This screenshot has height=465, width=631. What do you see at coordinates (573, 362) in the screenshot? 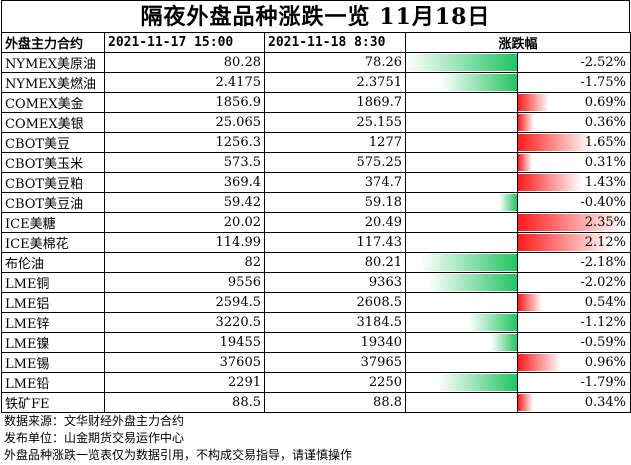
I see `positive-bar-cell: 0.96%` at bounding box center [573, 362].